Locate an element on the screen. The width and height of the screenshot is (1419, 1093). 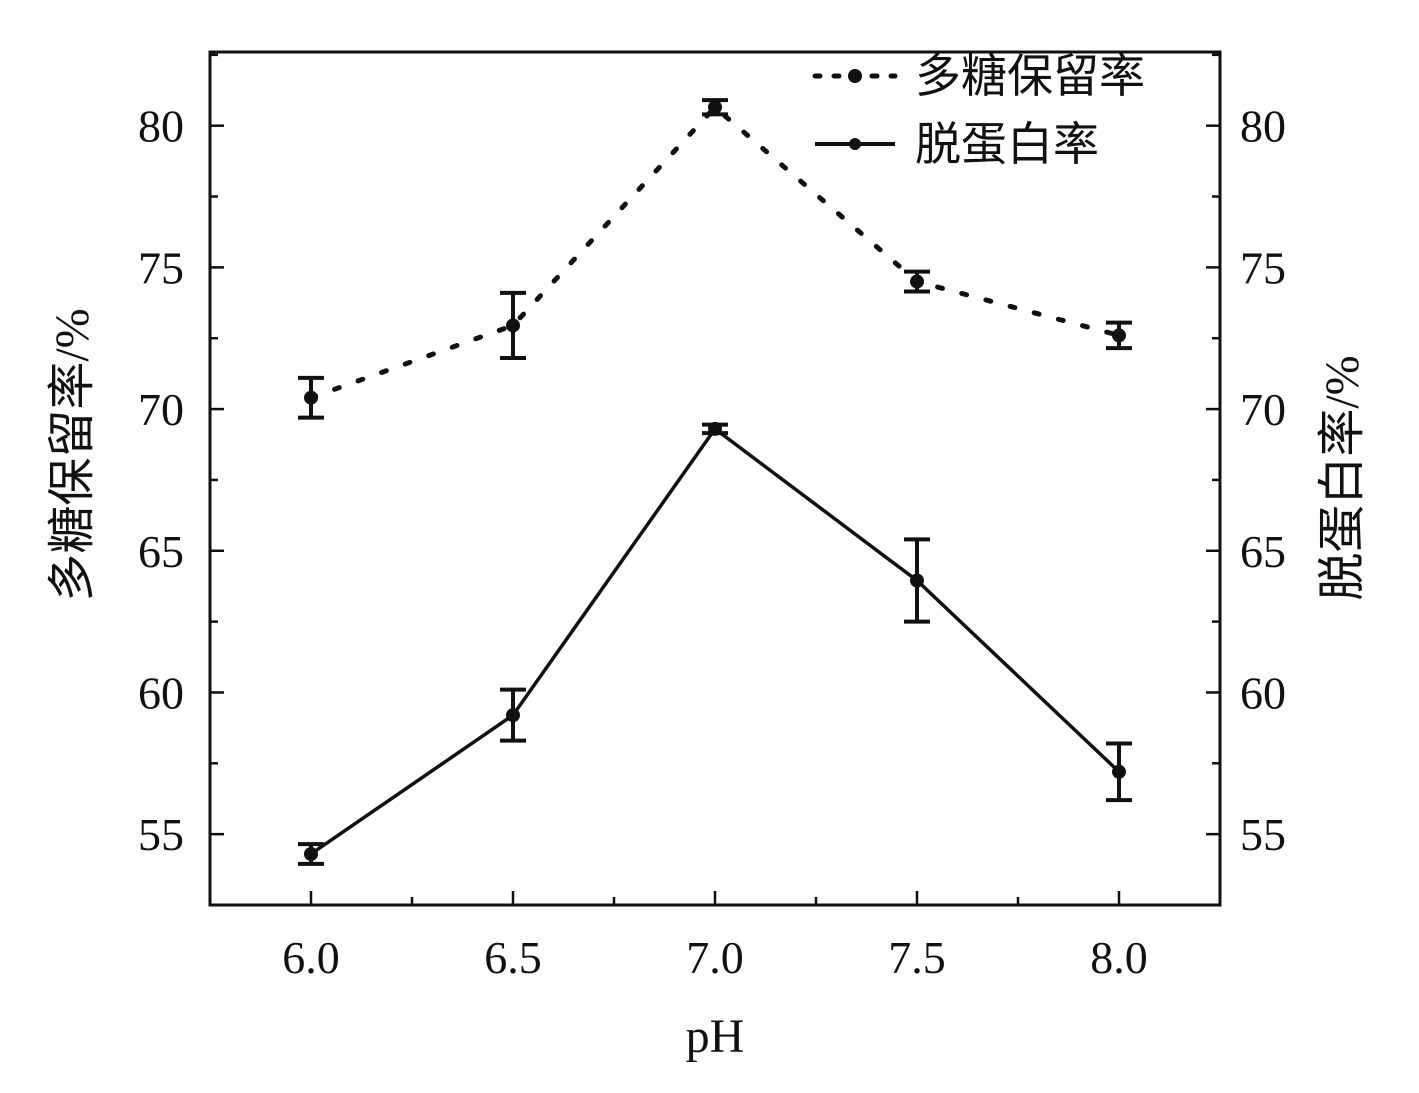
legend: 多糖保留率 脱蛋白率 is located at coordinates (978, 110).